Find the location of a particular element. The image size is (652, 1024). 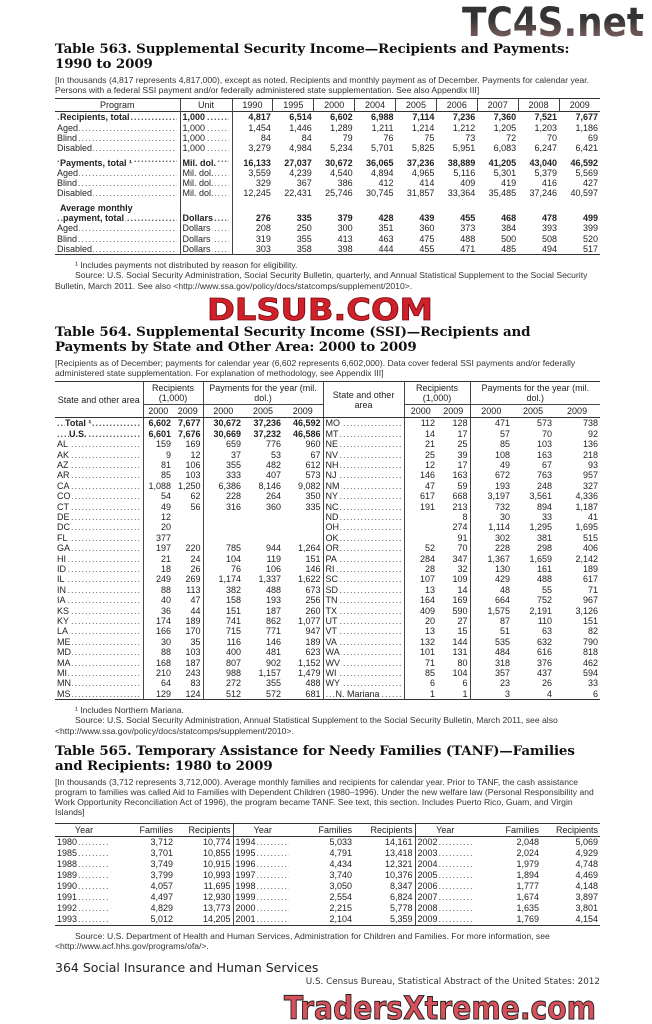

unit-cell-text: Mil. dol. is located at coordinates (199, 162).